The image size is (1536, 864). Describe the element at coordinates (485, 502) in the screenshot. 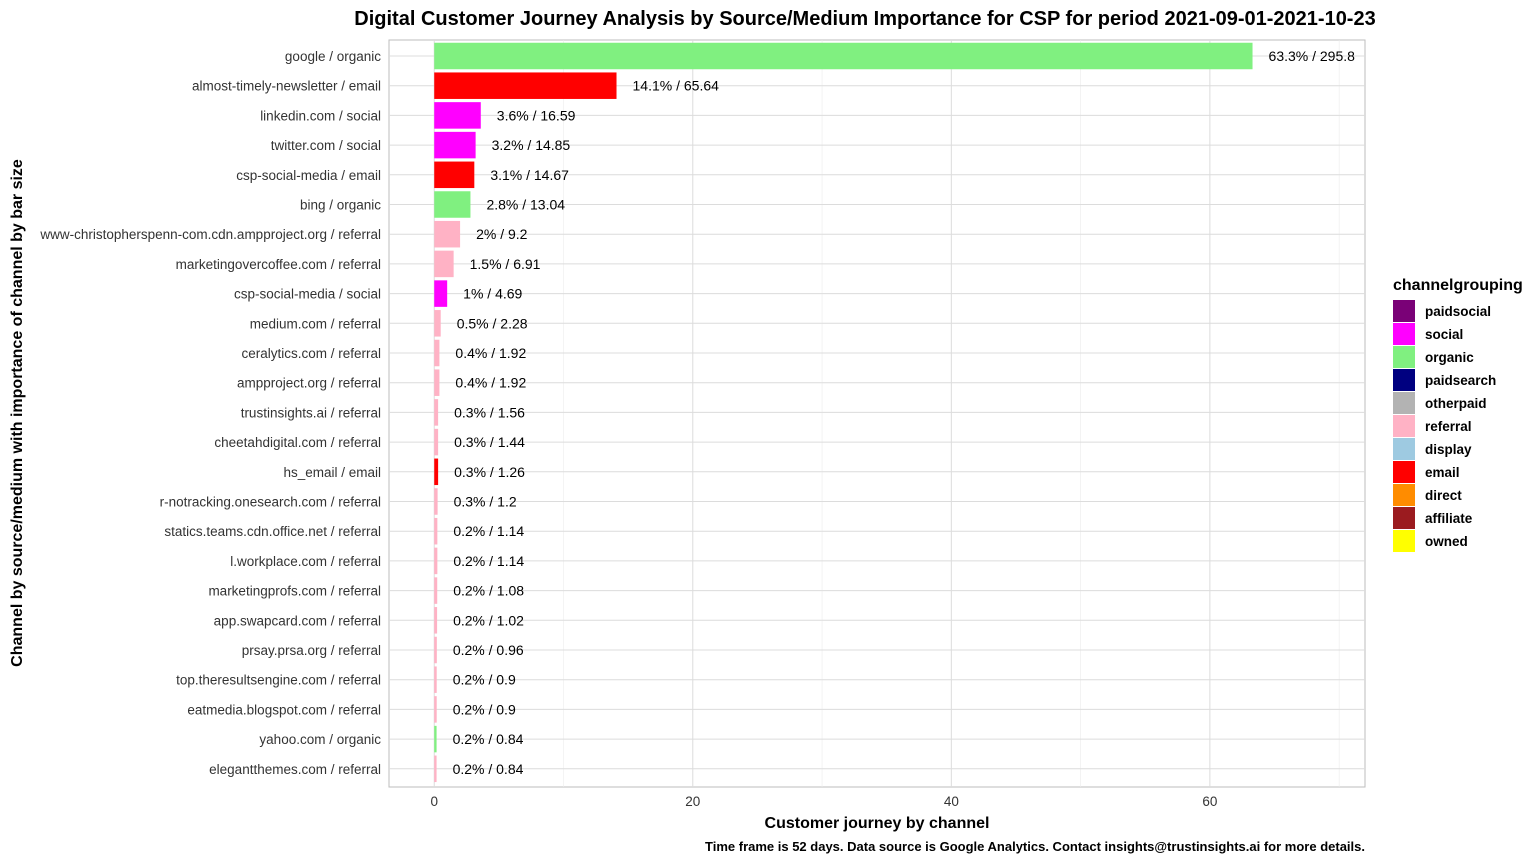

I see `bar-value-label: 0.3% / 1.2` at that location.